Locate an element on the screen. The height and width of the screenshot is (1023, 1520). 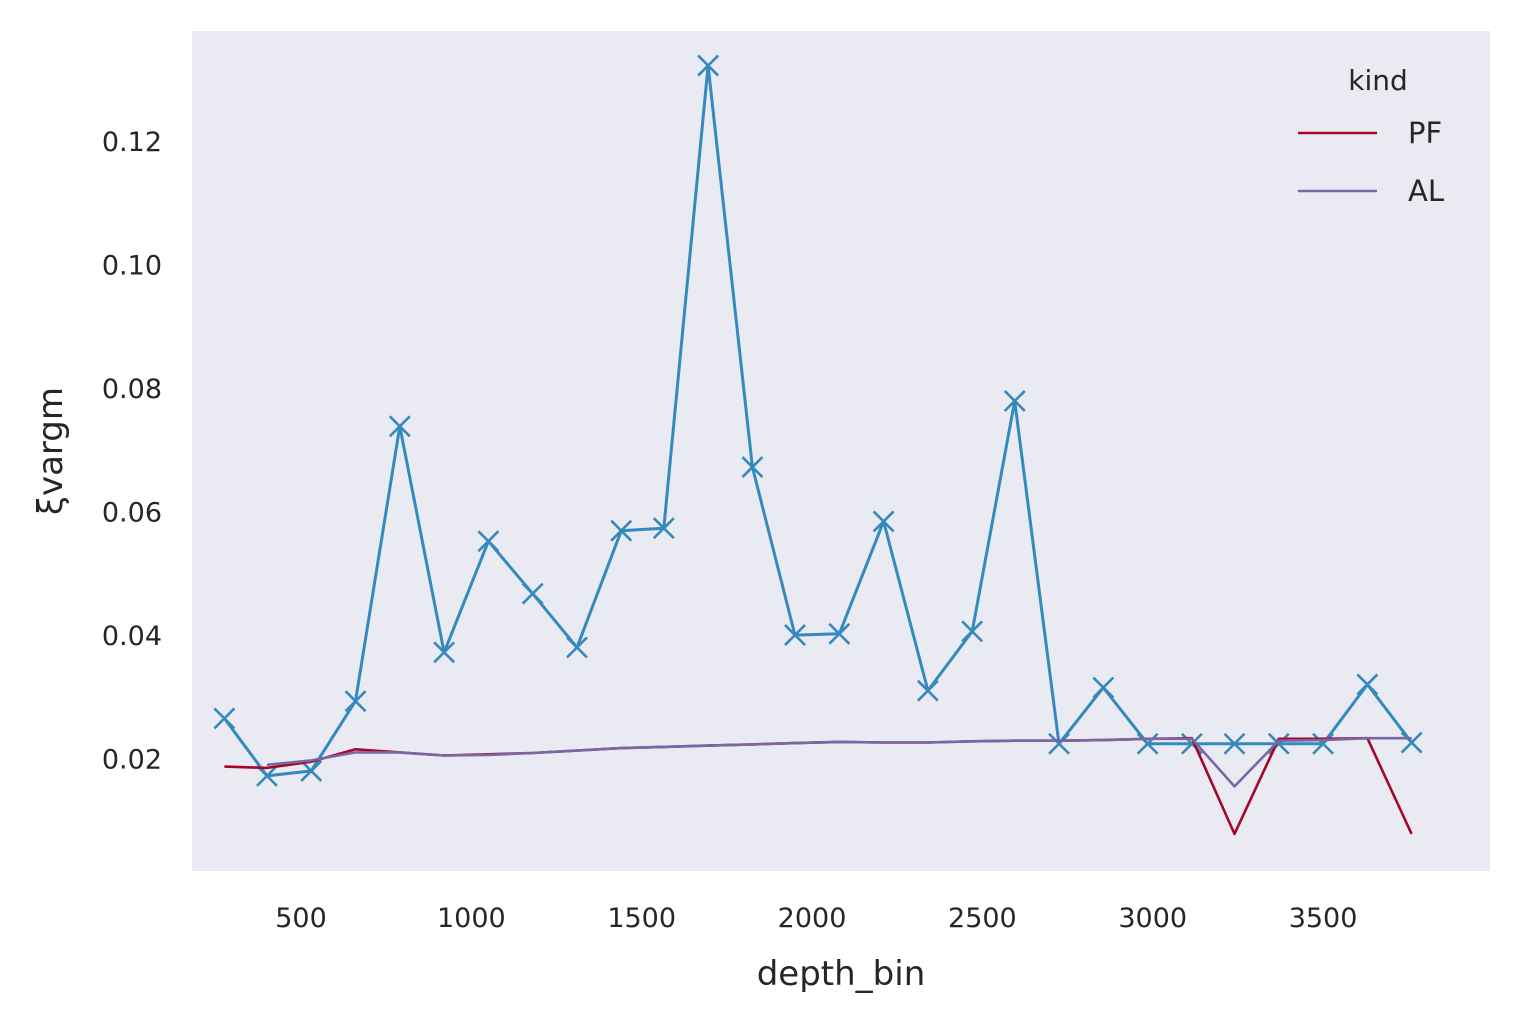
legend: kind PF AL is located at coordinates (1371, 136).